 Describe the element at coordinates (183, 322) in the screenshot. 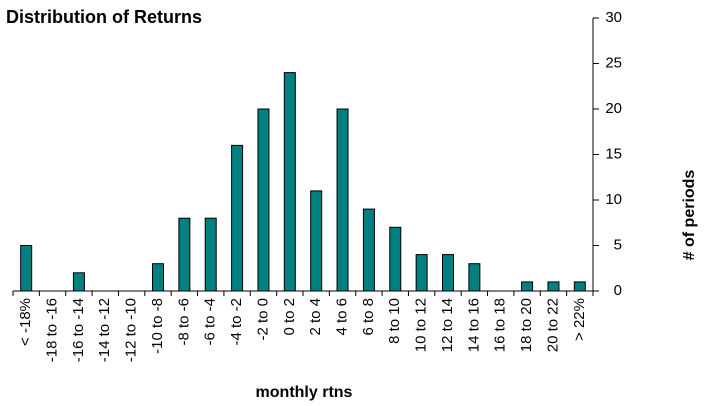

I see `x-tick-label: -8 to -6` at that location.